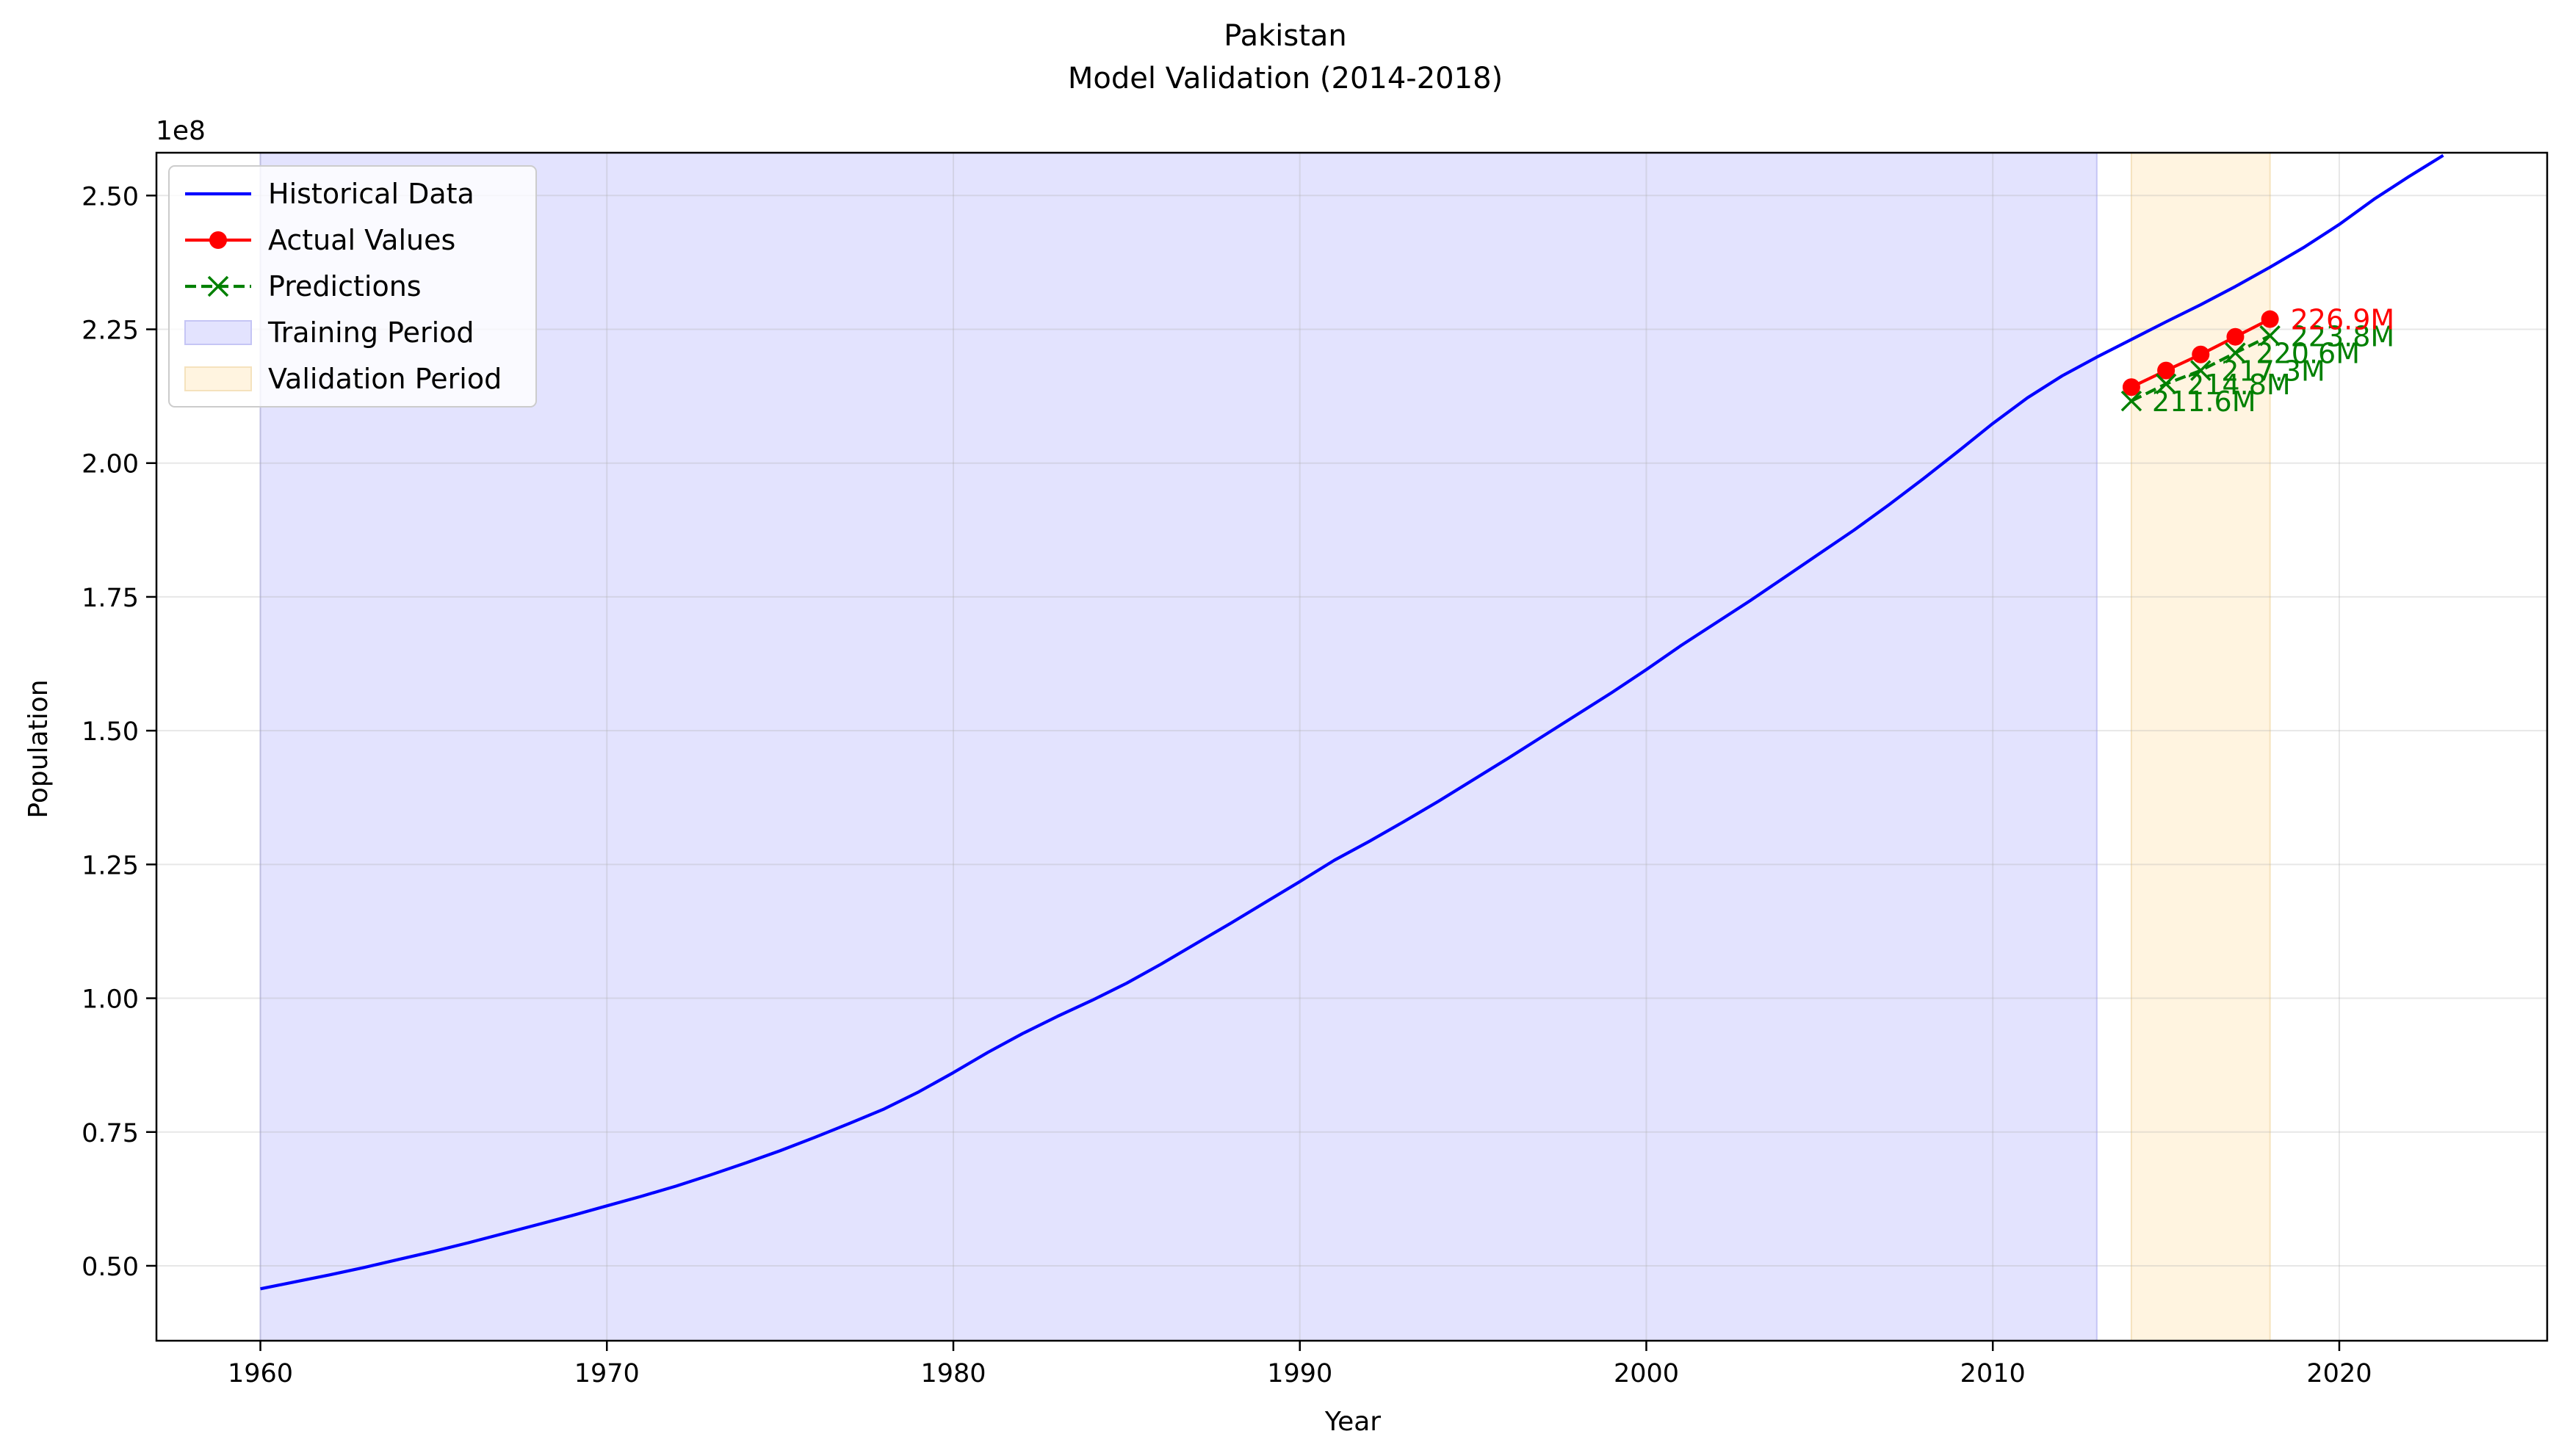 The image size is (2567, 1456). I want to click on legend-label-training: Training Period, so click(370, 332).